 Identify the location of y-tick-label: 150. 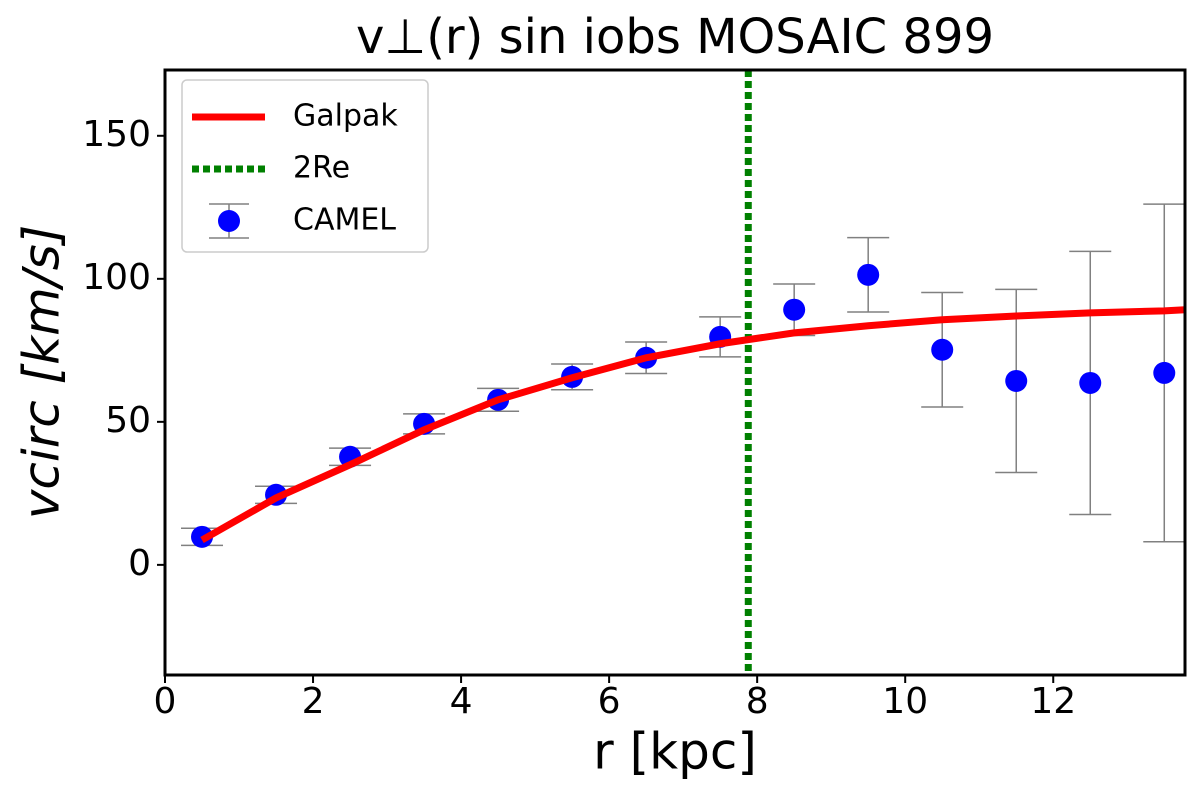
(116, 134).